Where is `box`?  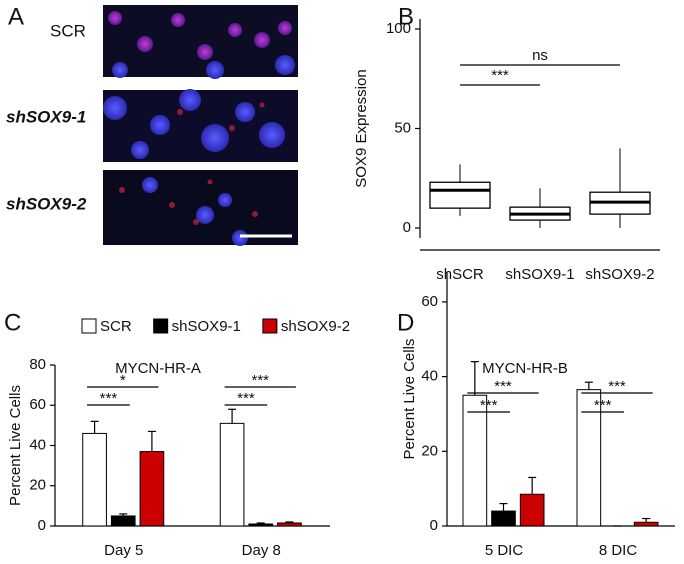
box is located at coordinates (460, 195).